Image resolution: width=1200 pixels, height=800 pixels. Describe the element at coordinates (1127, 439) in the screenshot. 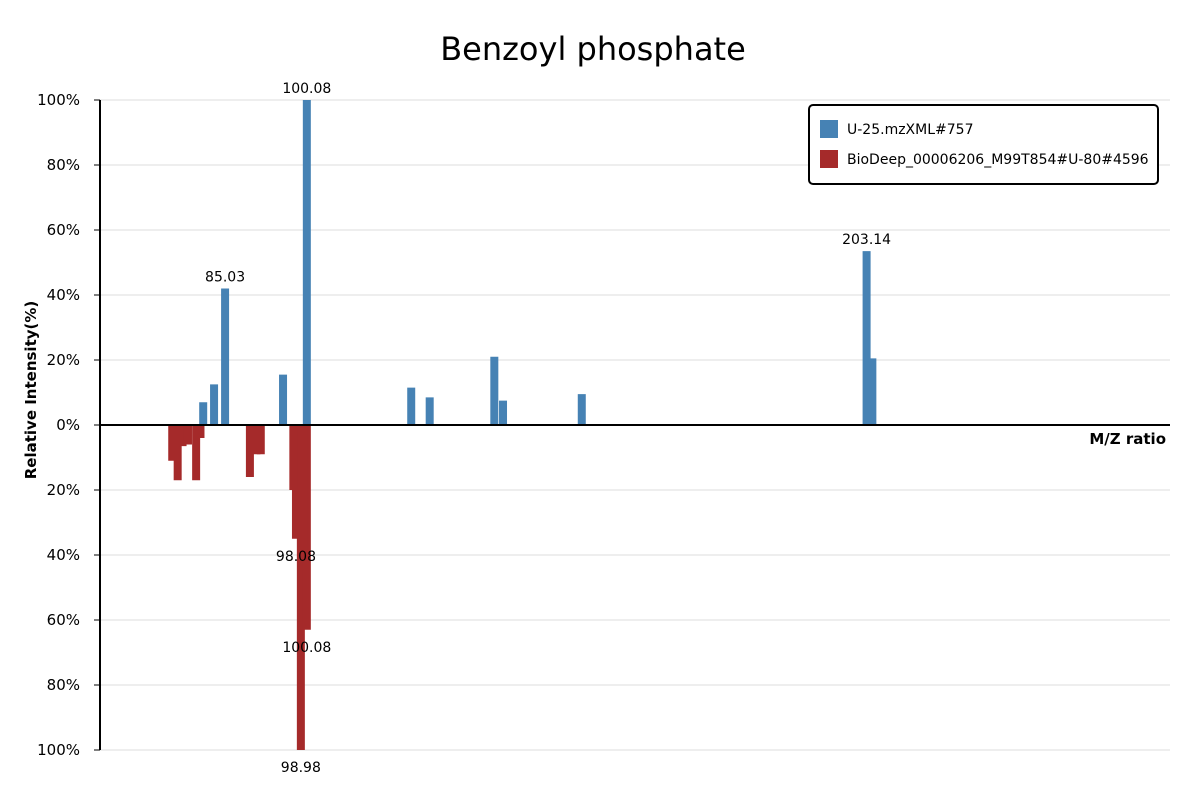

I see `x-axis-label: M/Z ratio` at that location.